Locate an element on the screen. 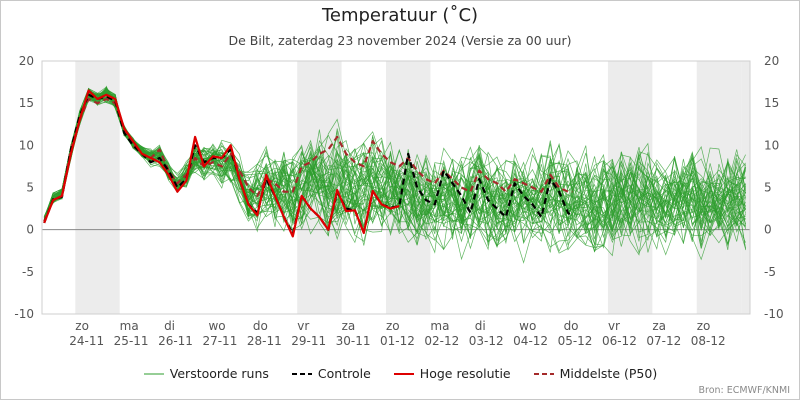 This screenshot has width=800, height=400. legend-item-median: Middelste (P50) is located at coordinates (595, 373).